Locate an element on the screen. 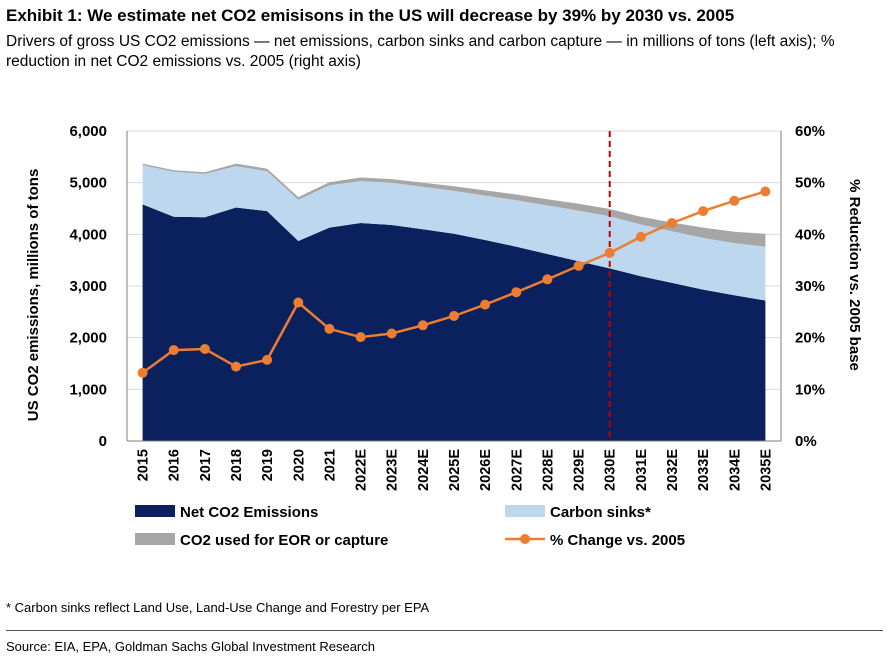  x-tick-label: 2019 is located at coordinates (268, 465).